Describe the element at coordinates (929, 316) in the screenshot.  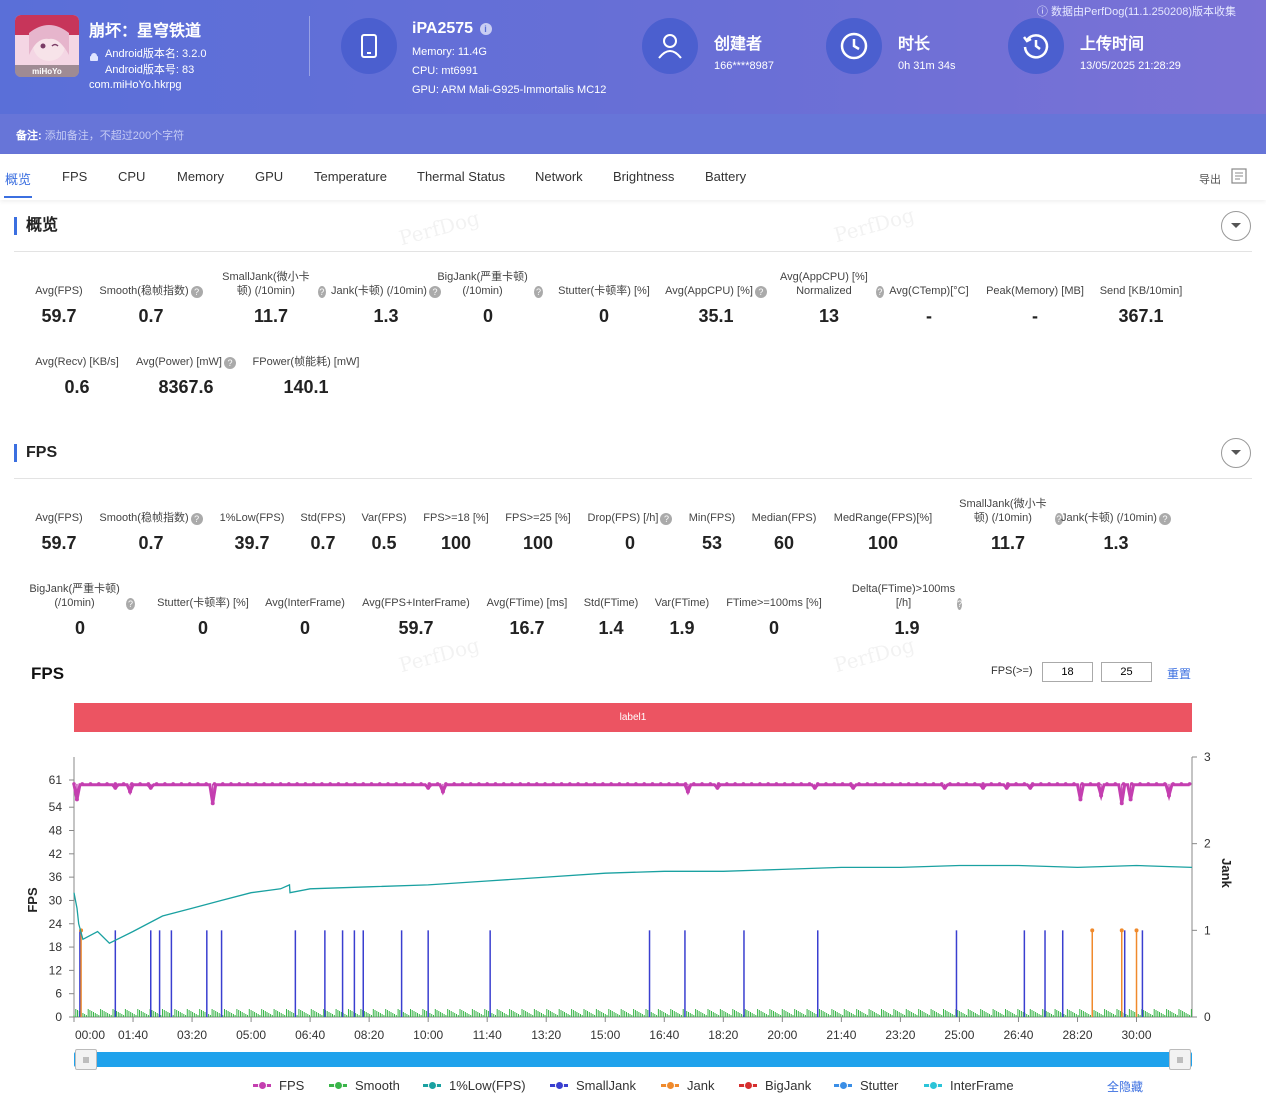
I see `metric-value: -` at that location.